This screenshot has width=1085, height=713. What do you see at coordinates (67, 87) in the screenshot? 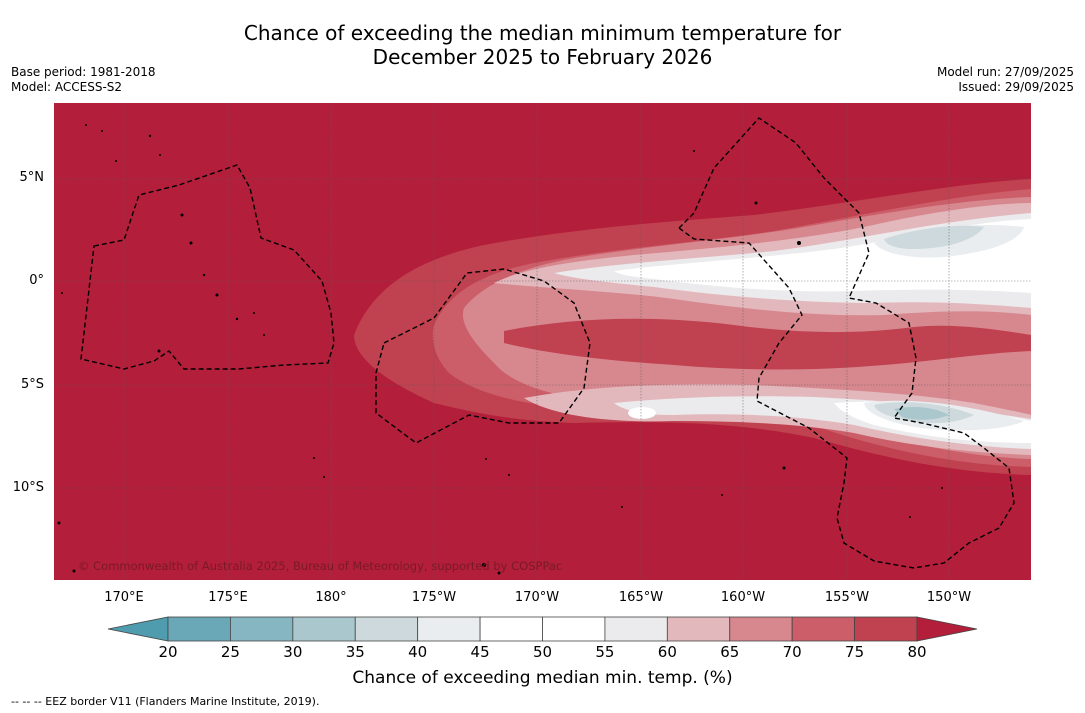
I see `model-name: Model: ACCESS-S2` at bounding box center [67, 87].